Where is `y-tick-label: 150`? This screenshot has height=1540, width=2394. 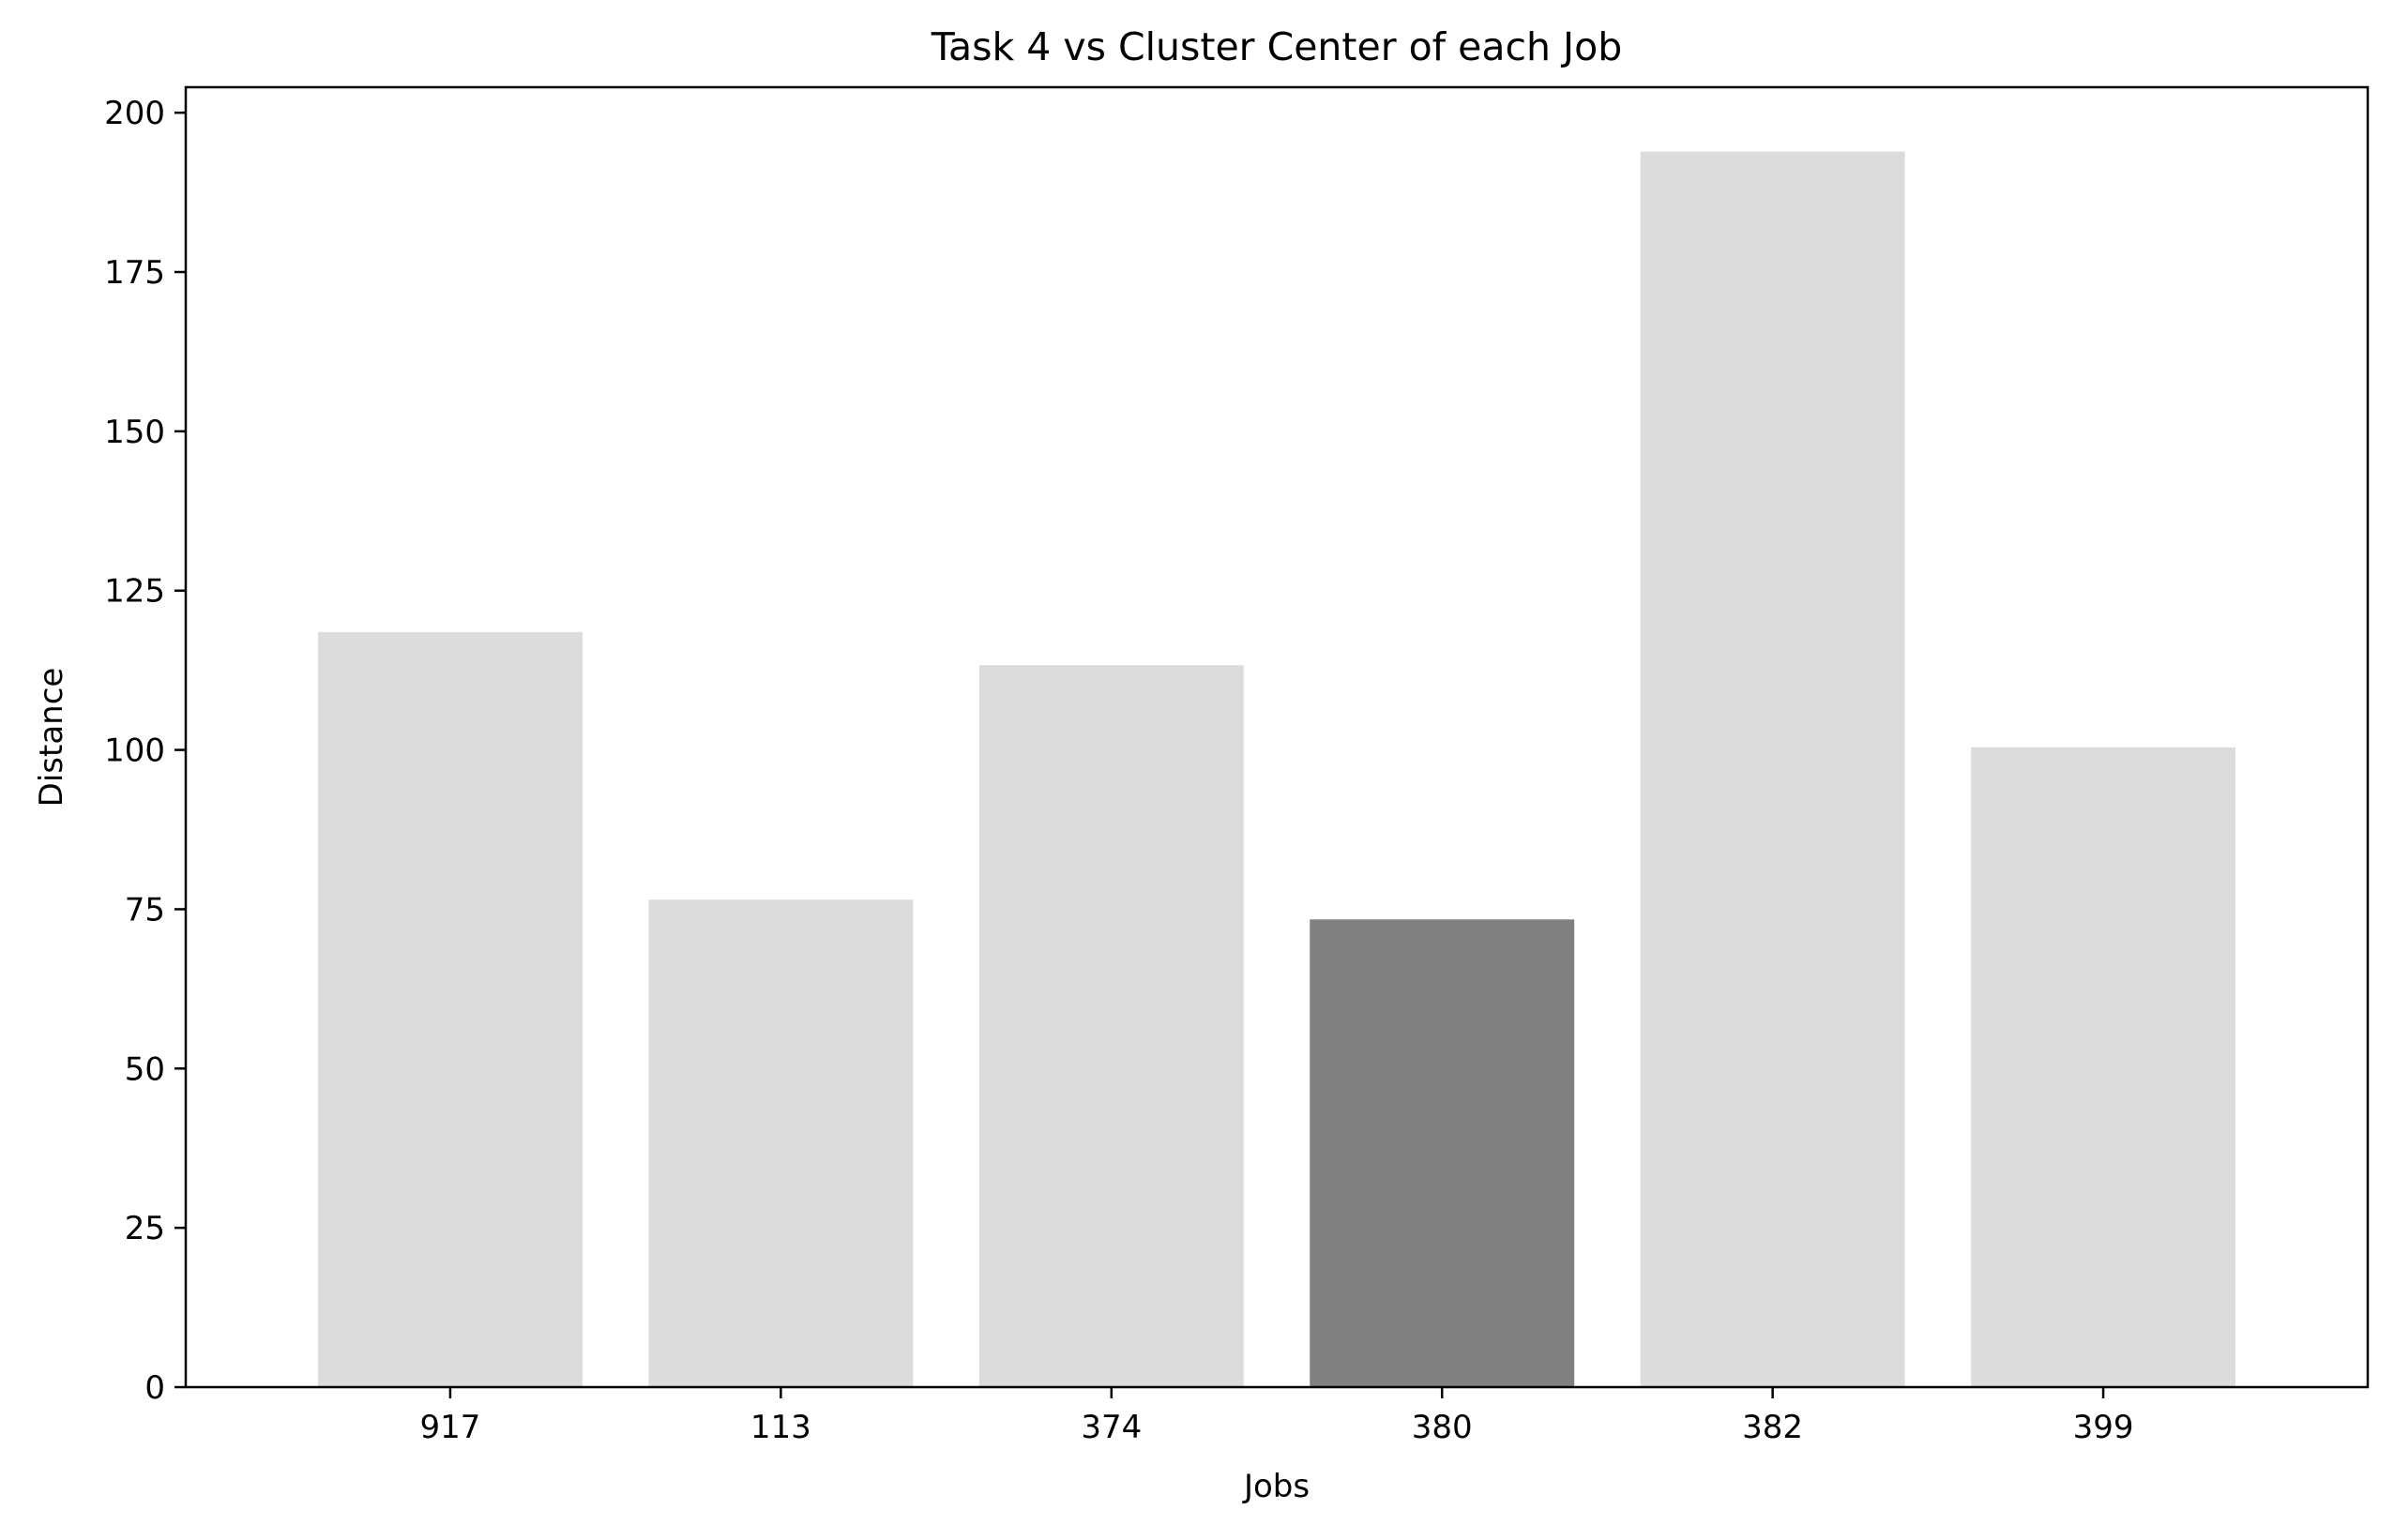 y-tick-label: 150 is located at coordinates (134, 432).